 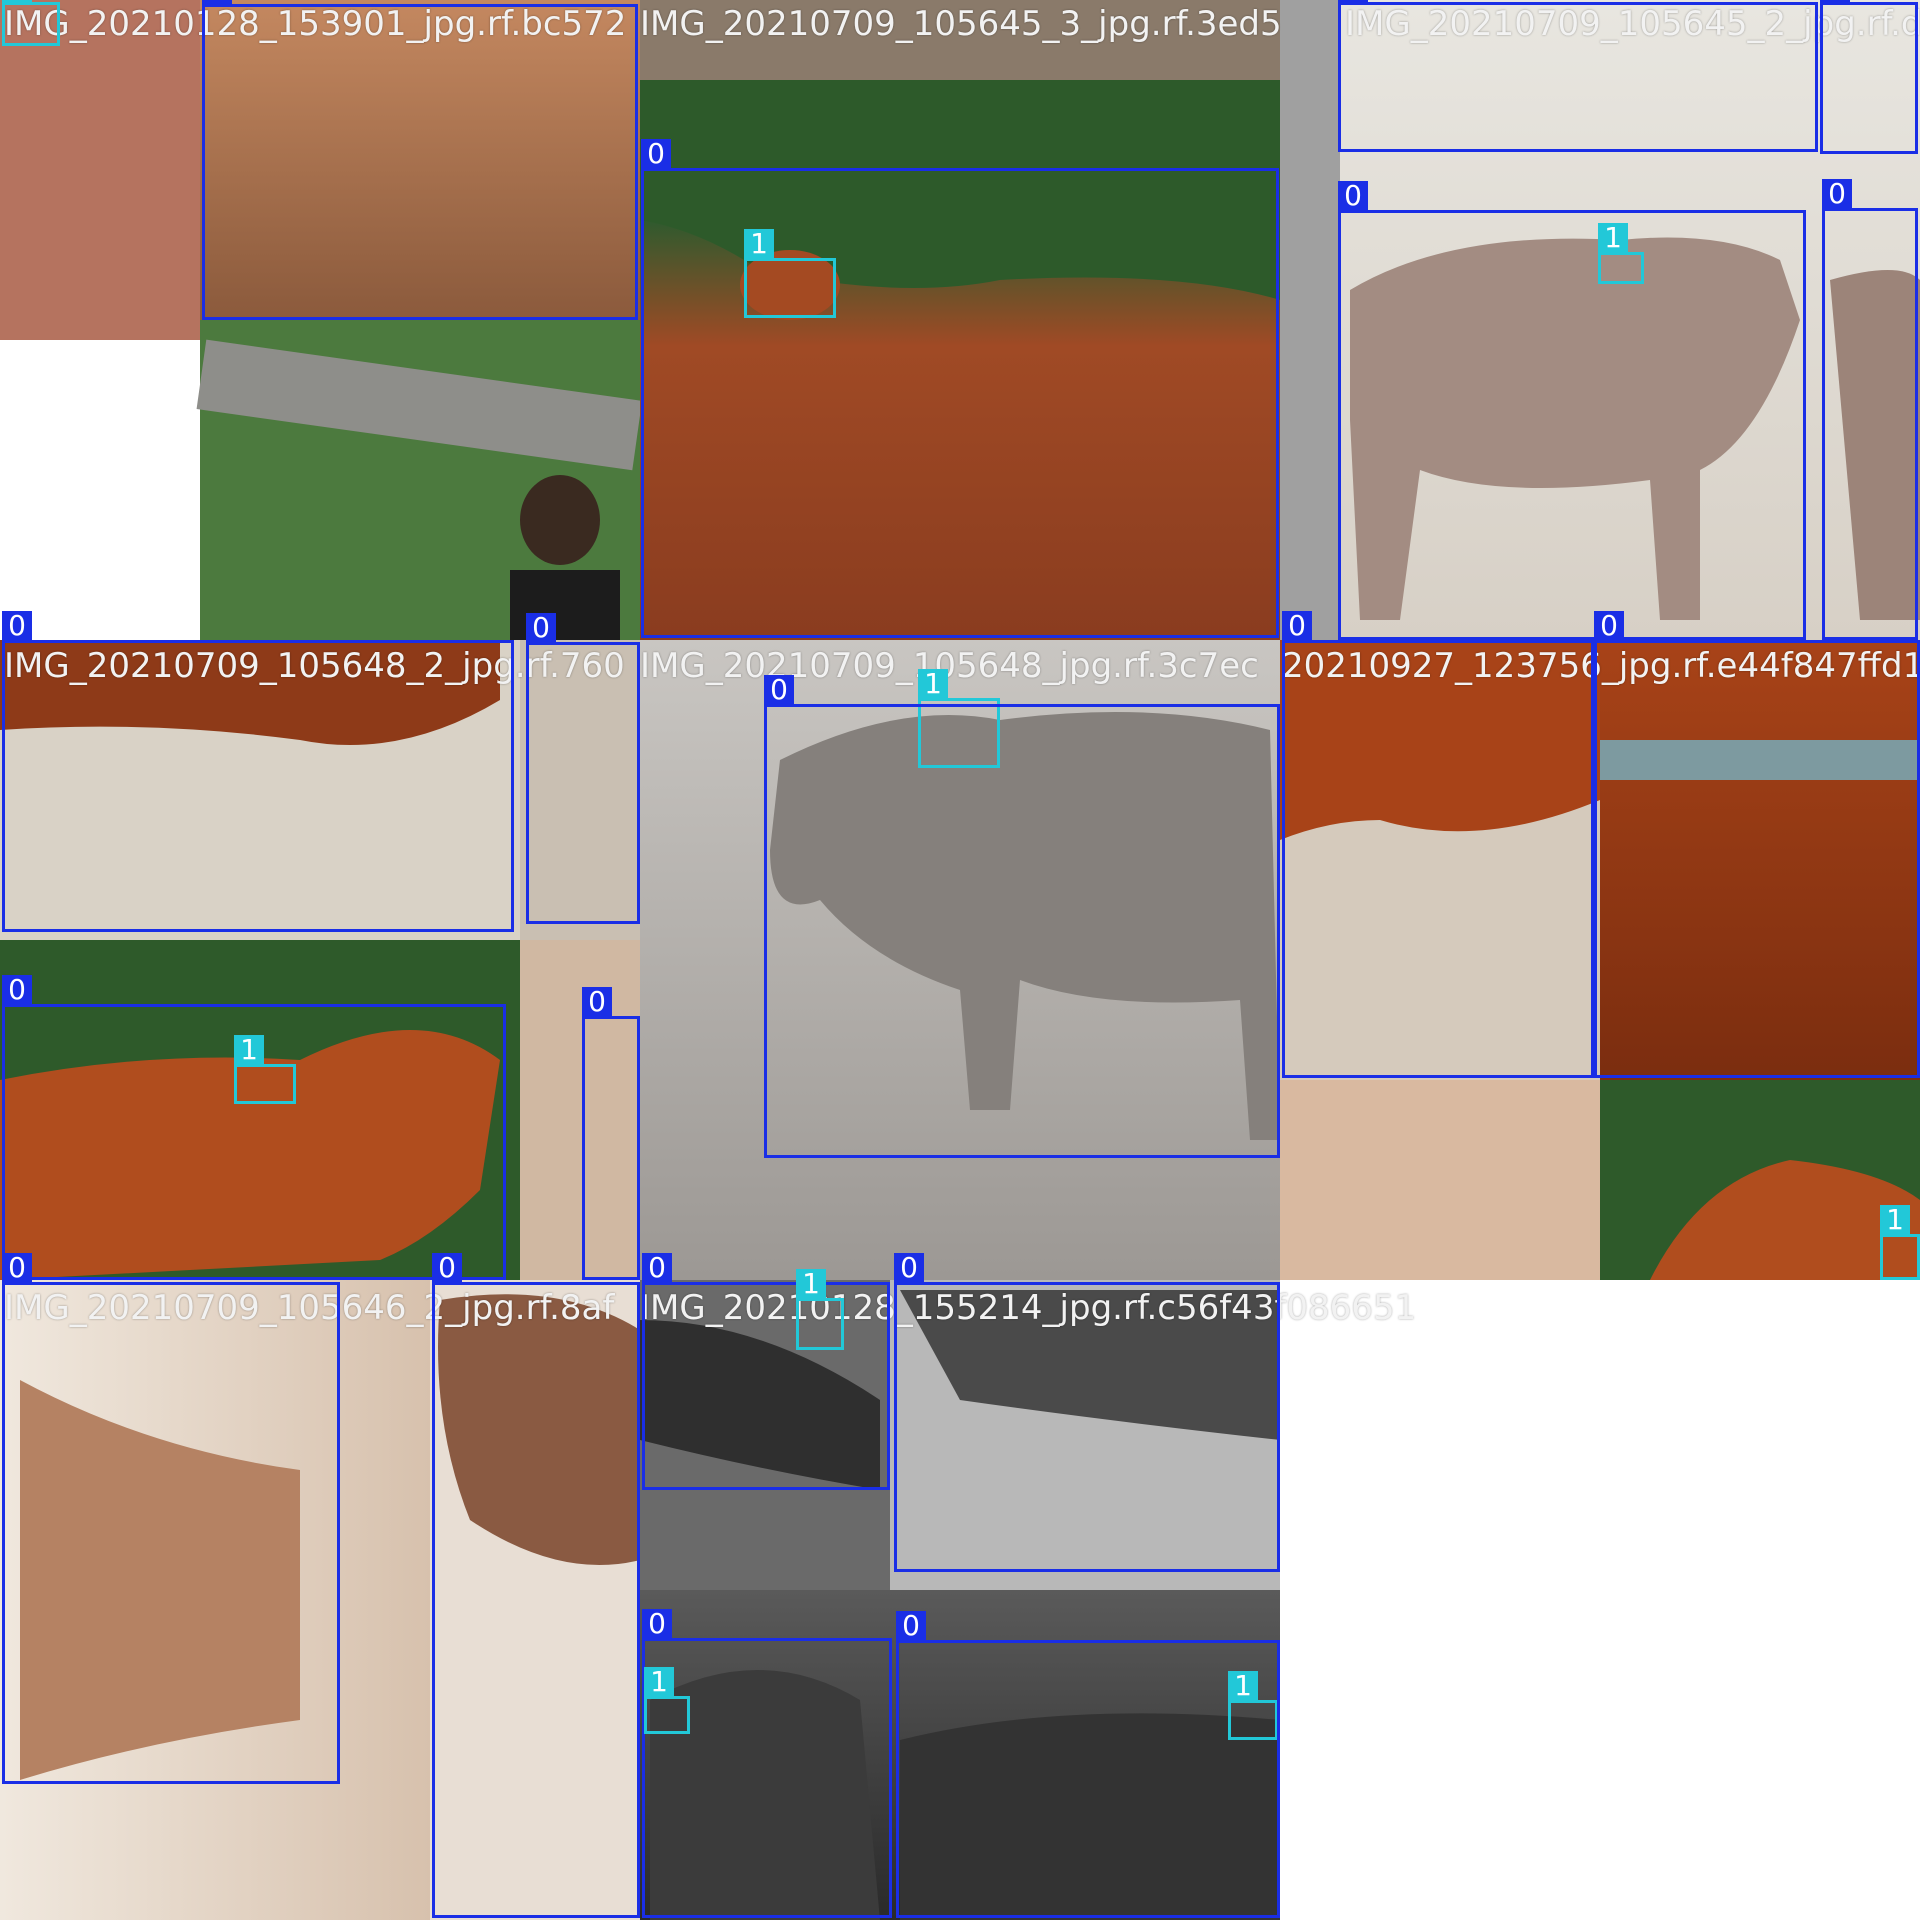 What do you see at coordinates (1601, 666) in the screenshot?
I see `filename-label: 20210927_123756_jpg.rf.e44f847ffd1` at bounding box center [1601, 666].